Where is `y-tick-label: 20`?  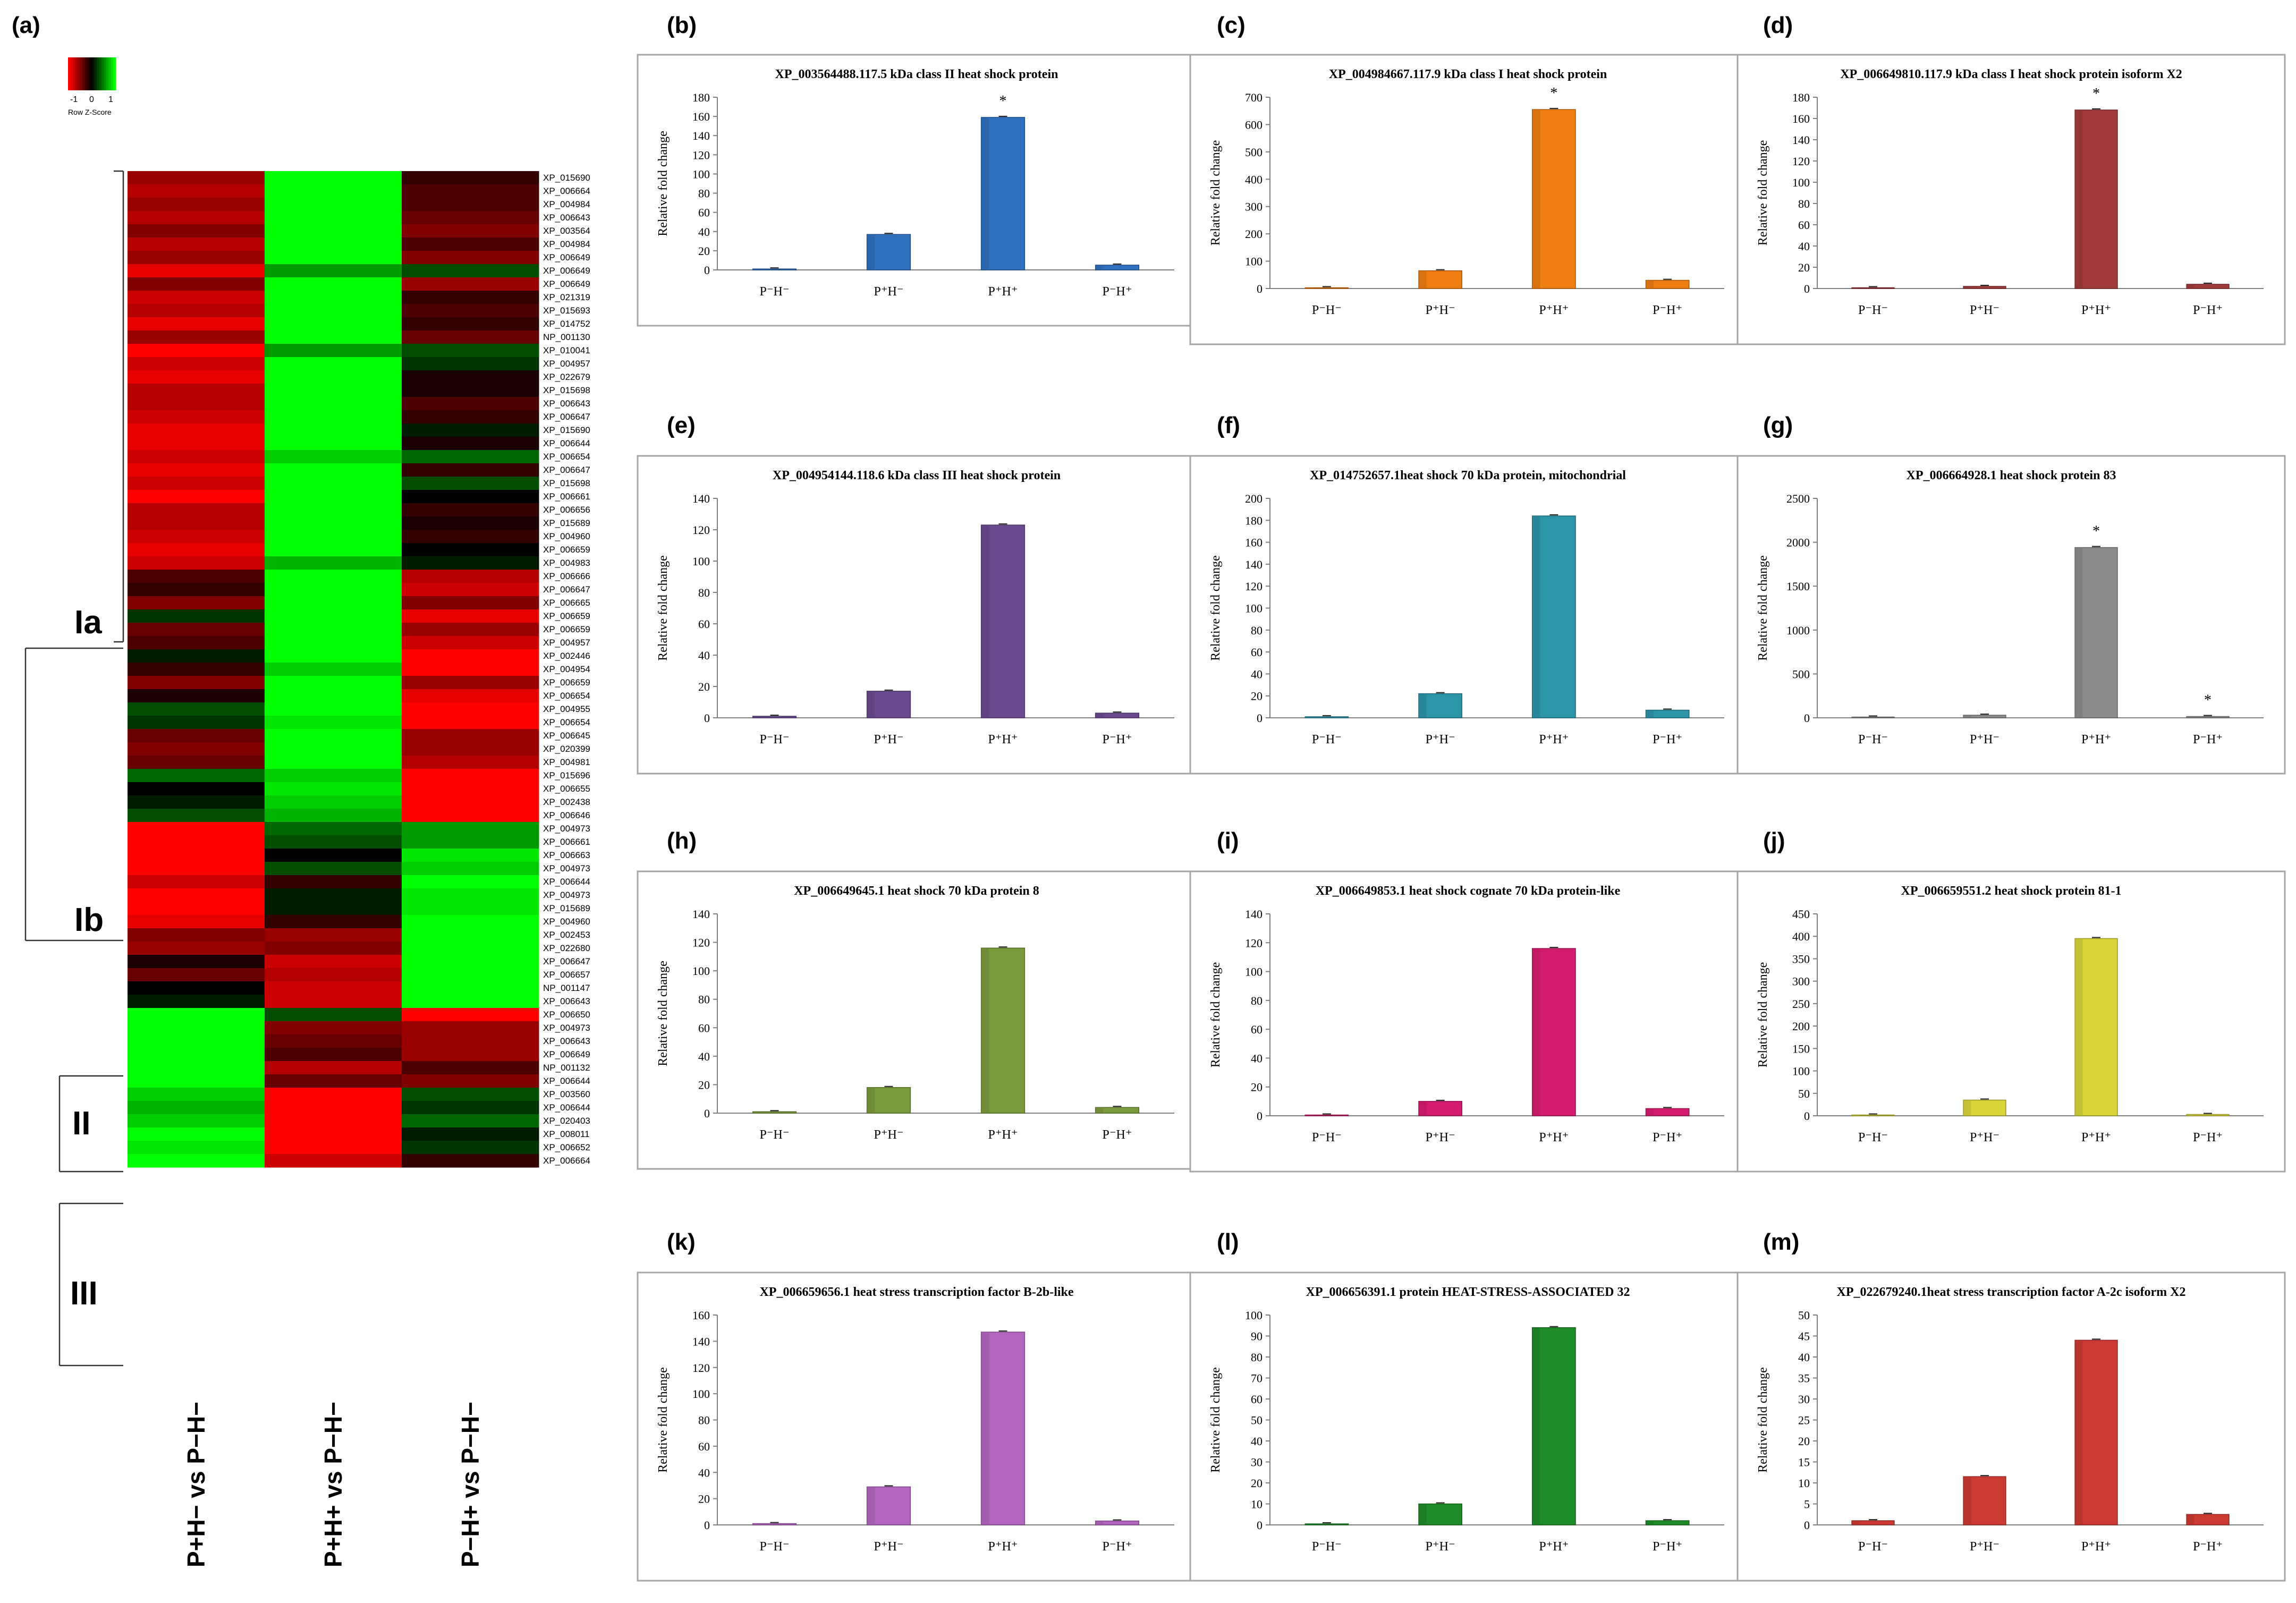
y-tick-label: 20 is located at coordinates (704, 251).